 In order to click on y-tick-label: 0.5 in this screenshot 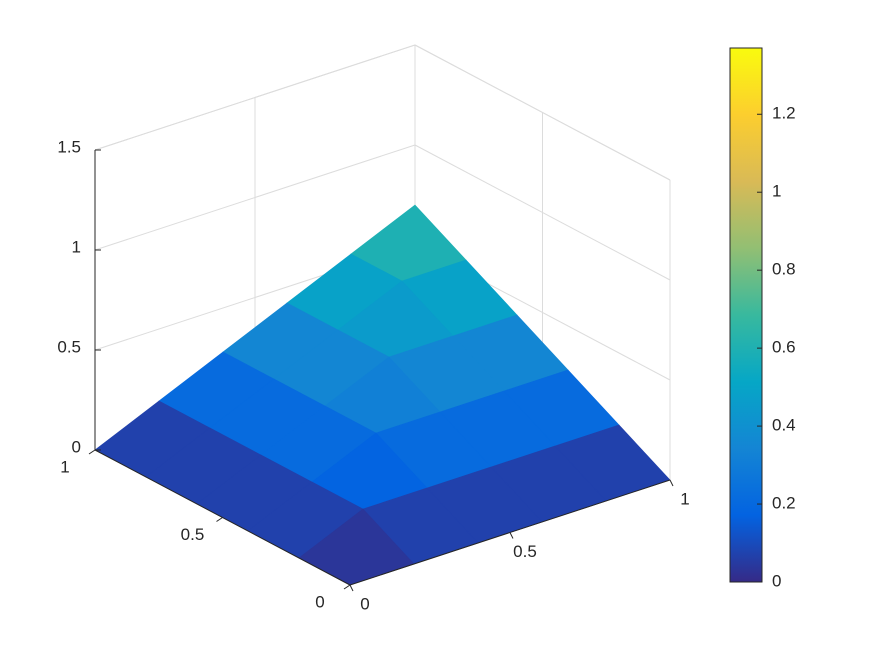, I will do `click(193, 534)`.